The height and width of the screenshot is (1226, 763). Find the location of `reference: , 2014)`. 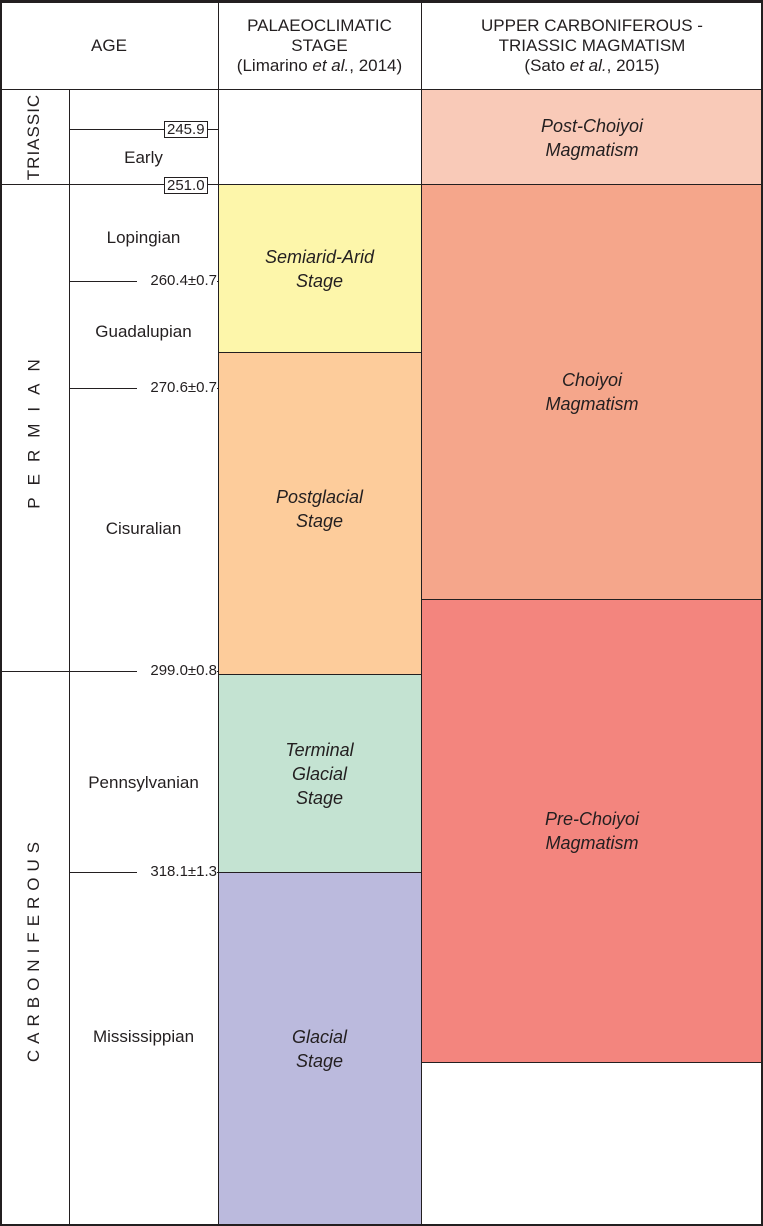

reference: , 2014) is located at coordinates (376, 65).